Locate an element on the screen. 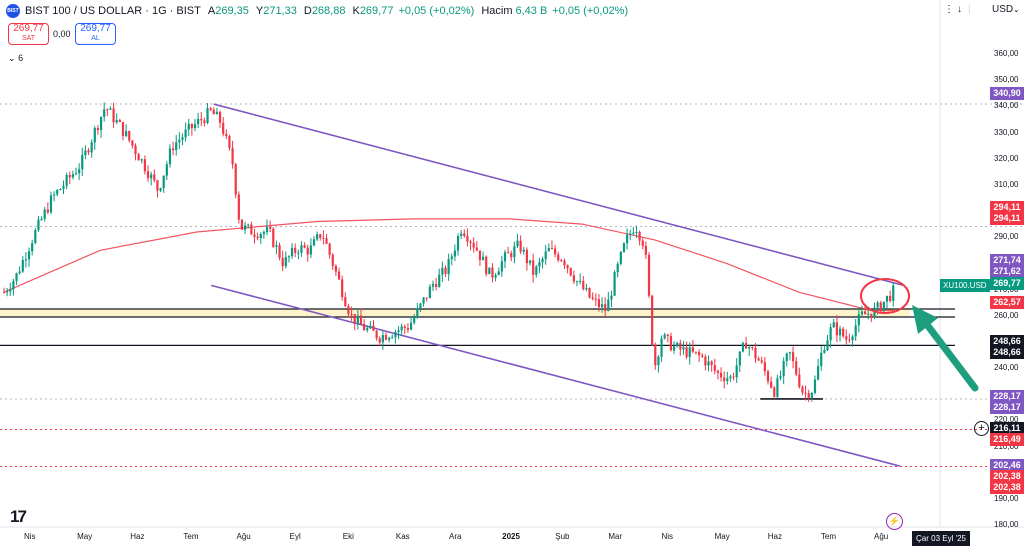  arrow-head-icon is located at coordinates (925, 319).